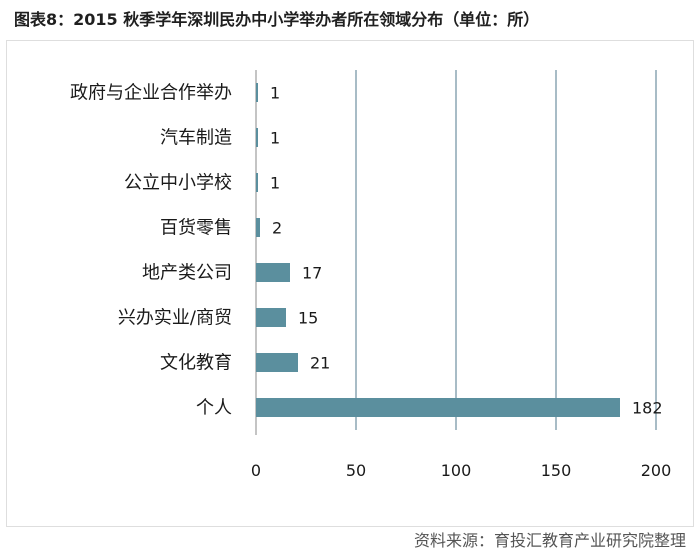  What do you see at coordinates (277, 19) in the screenshot?
I see `chart-title: 图表8：2015 秋季学年深圳民办中小学举办者所在领域分布（单位：所）` at bounding box center [277, 19].